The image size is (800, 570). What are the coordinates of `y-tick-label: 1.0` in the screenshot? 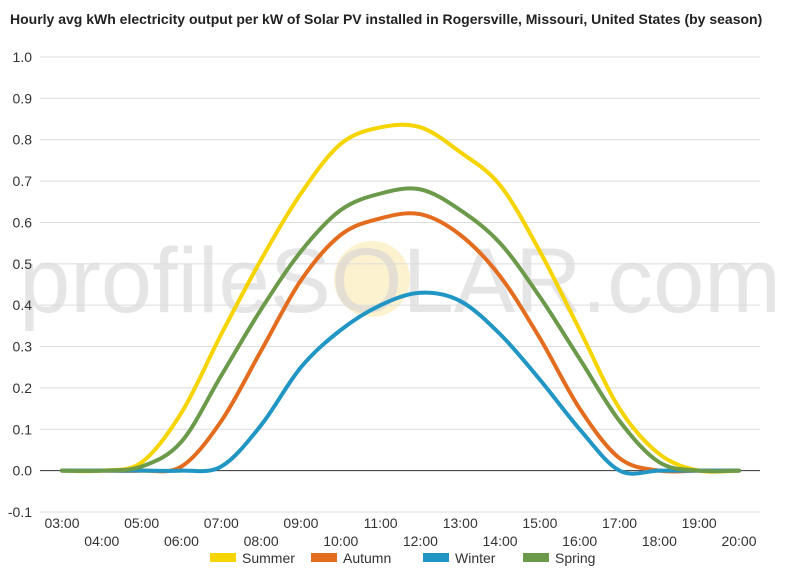 It's located at (23, 57).